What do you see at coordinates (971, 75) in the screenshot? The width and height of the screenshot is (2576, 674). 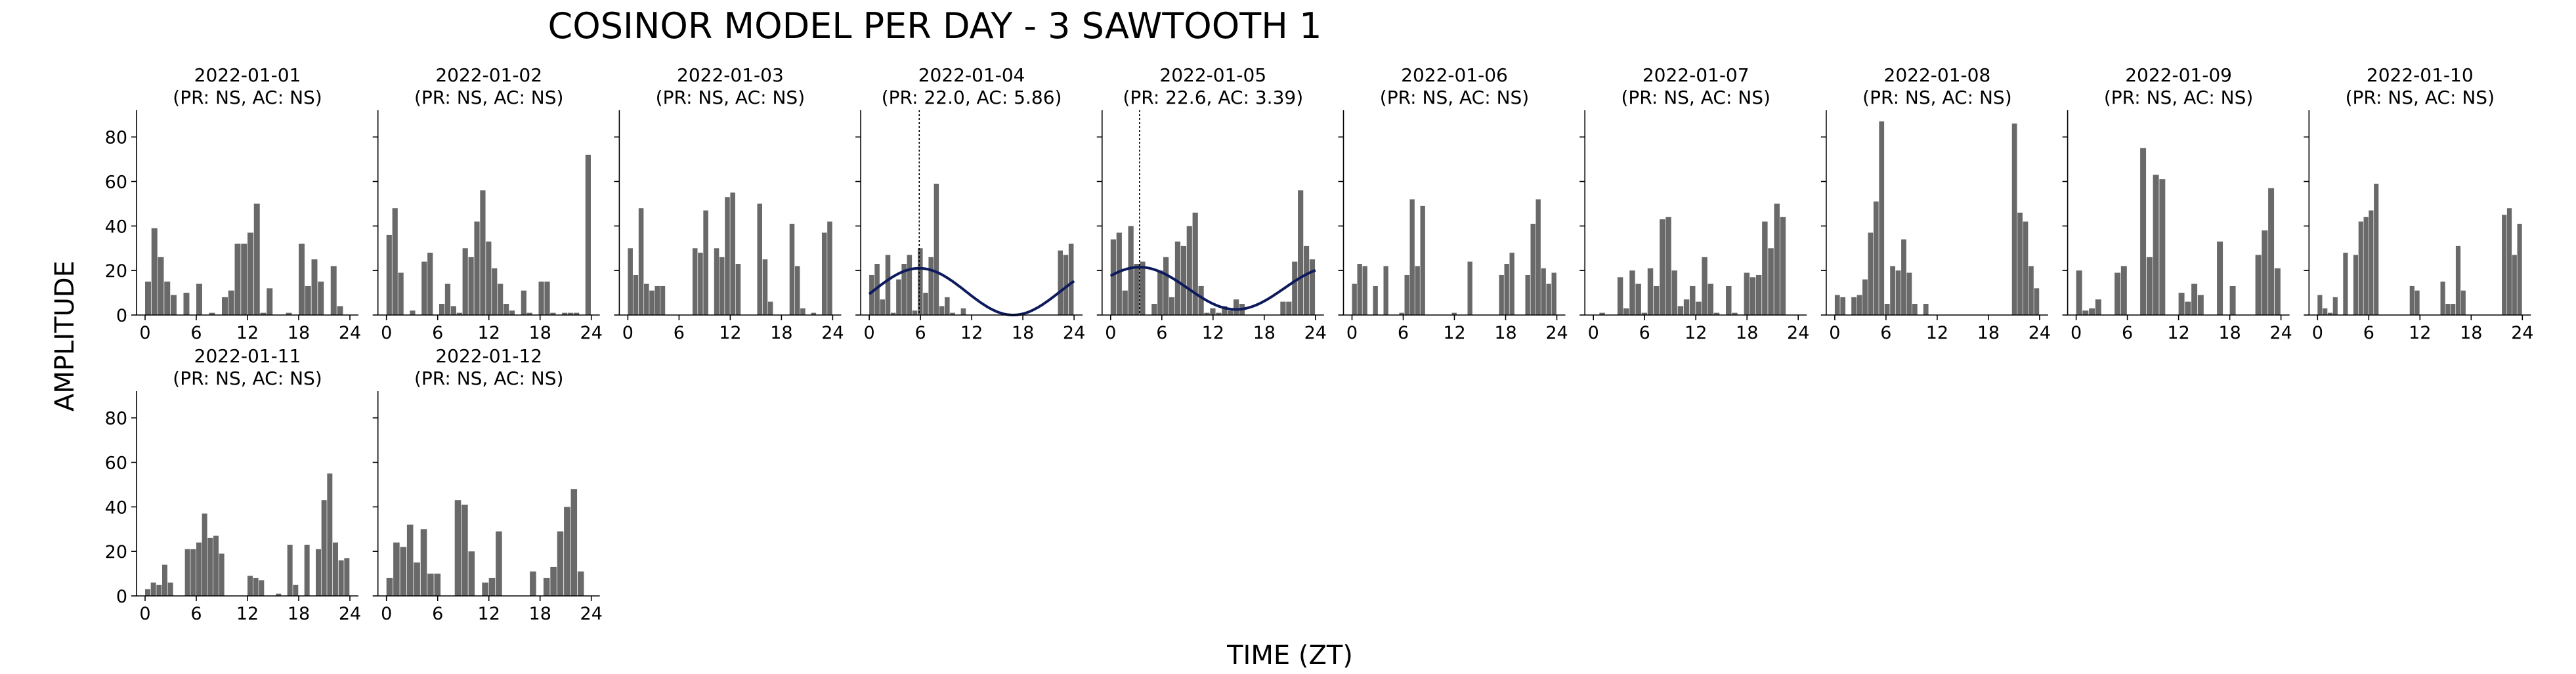 I see `panel-date: 2022-01-04` at bounding box center [971, 75].